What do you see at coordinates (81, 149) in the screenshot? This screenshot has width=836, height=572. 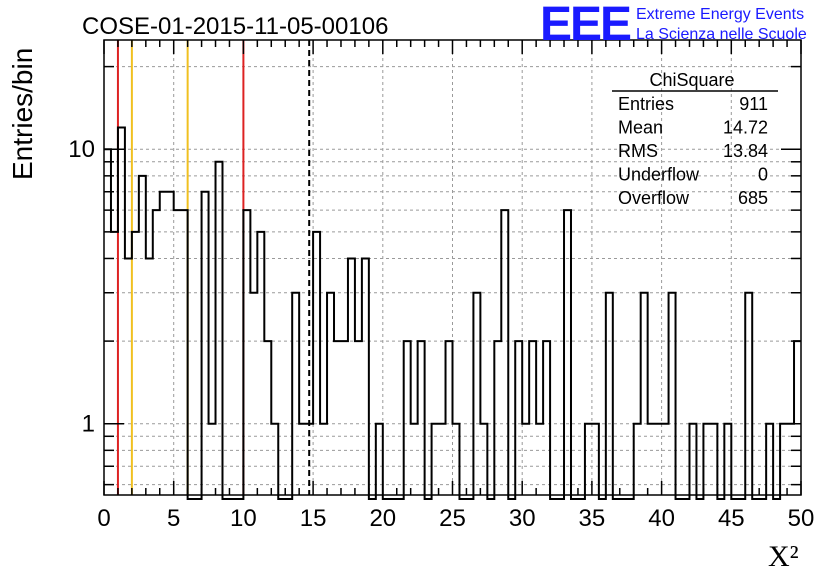 I see `y-tick-label: 10` at bounding box center [81, 149].